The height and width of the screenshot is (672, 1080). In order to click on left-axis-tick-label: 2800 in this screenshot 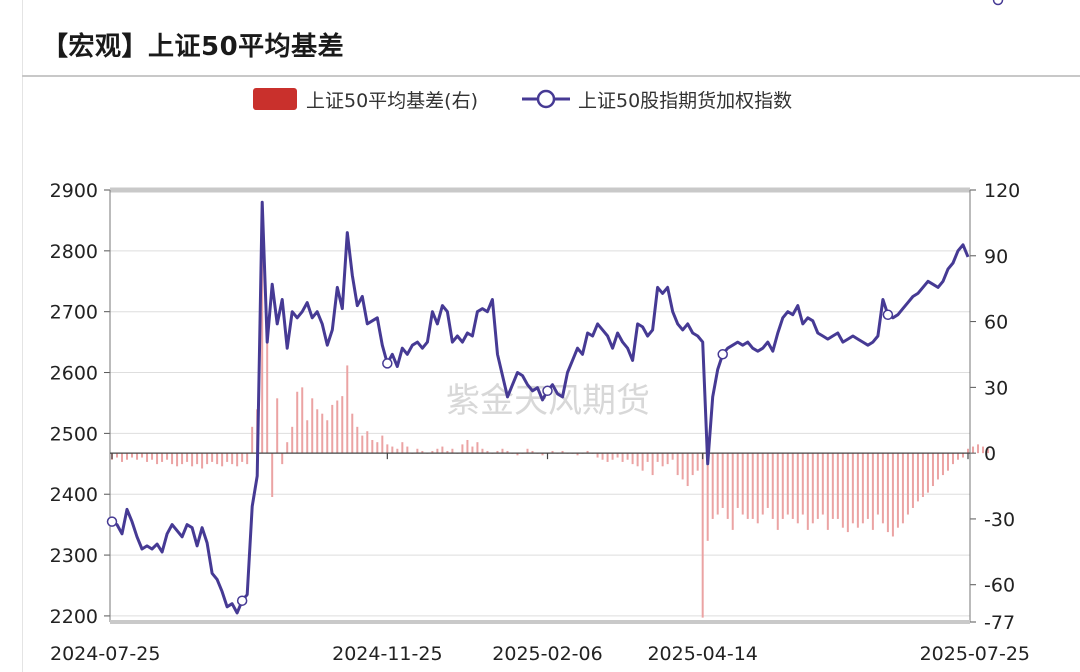, I will do `click(74, 252)`.